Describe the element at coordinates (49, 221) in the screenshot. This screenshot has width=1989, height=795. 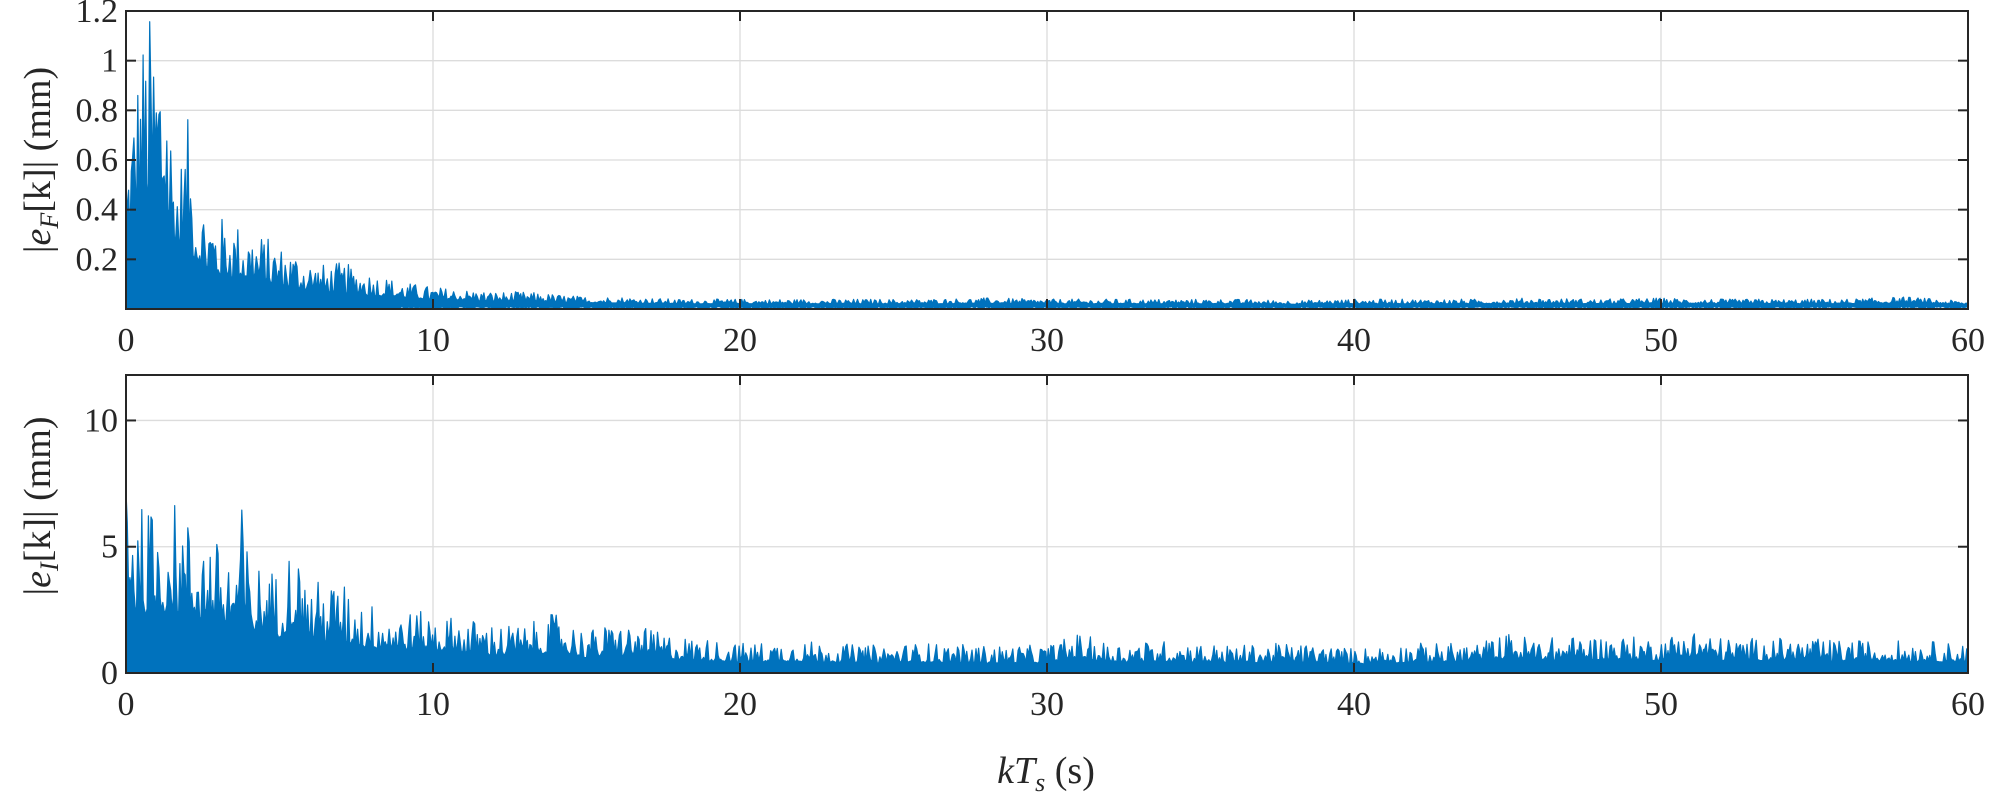
I see `top-ylabel-subscript: F` at that location.